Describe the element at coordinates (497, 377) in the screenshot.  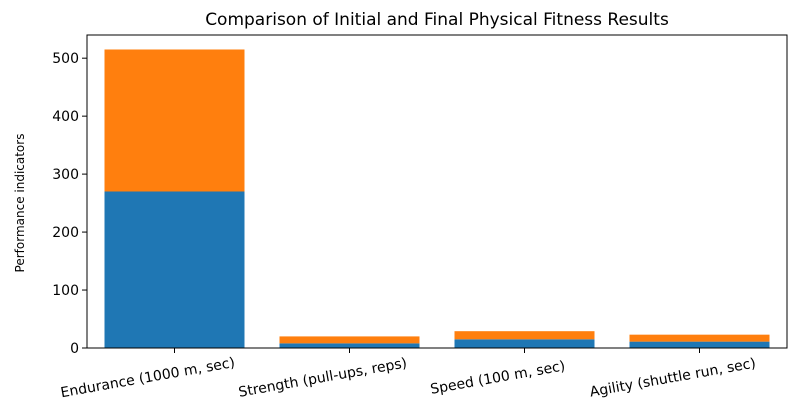
I see `x-tick-label: Speed (100 m, sec)` at that location.